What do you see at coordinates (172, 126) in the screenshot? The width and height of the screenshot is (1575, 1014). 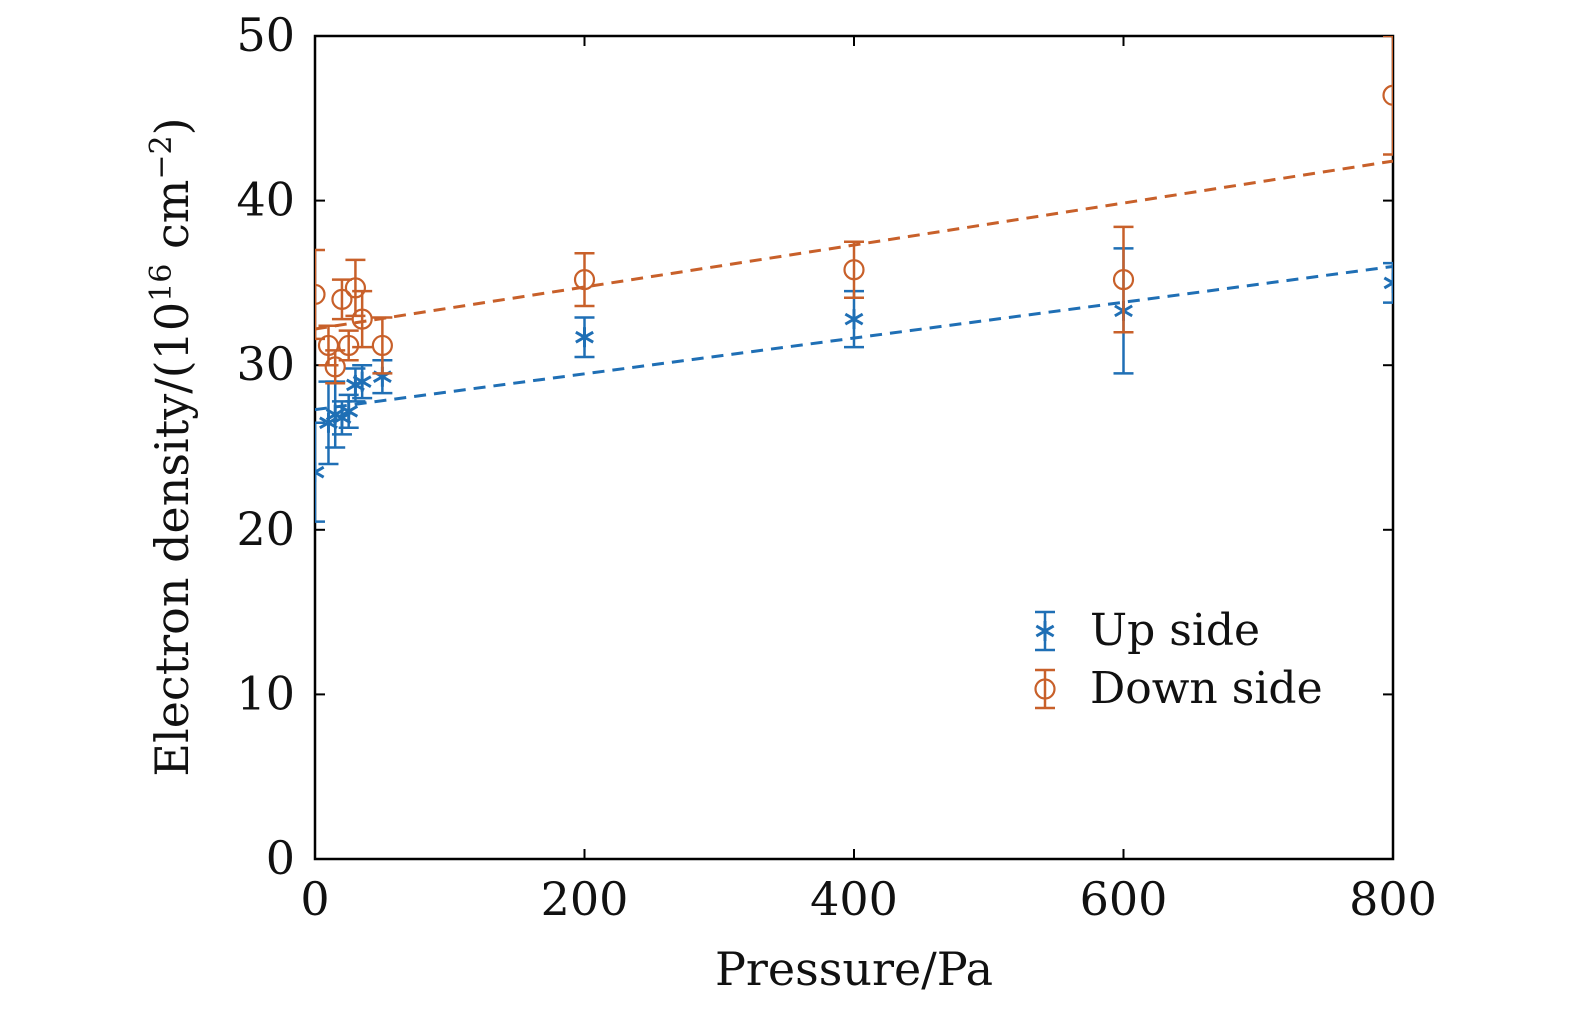 I see `y-axis-label-close: )` at bounding box center [172, 126].